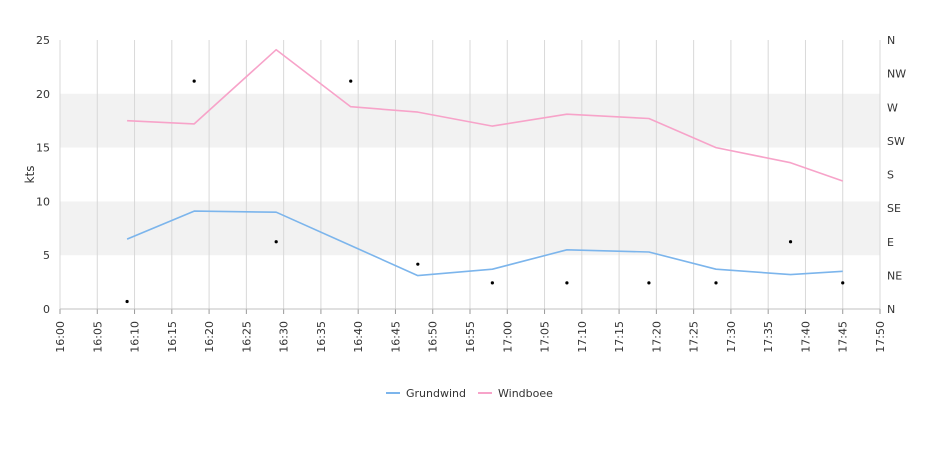 This screenshot has height=450, width=940. Describe the element at coordinates (358, 337) in the screenshot. I see `x-tick-label: 16:40` at that location.